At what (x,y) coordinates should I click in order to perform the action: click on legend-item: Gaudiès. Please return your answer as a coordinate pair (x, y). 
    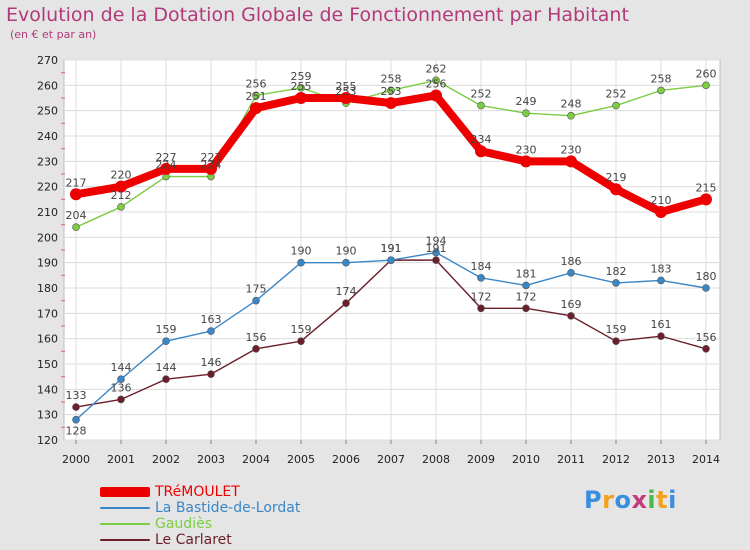
    Looking at the image, I should click on (200, 524).